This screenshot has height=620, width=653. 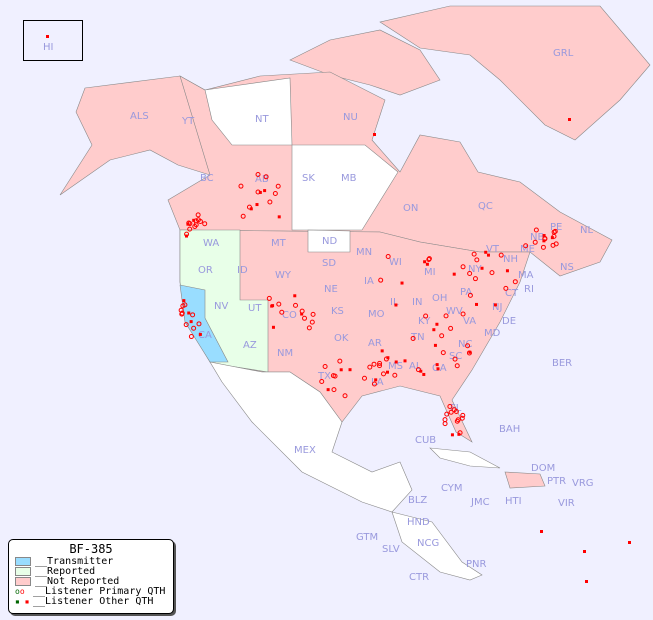 I want to click on region-label-ms: MS, so click(x=395, y=366).